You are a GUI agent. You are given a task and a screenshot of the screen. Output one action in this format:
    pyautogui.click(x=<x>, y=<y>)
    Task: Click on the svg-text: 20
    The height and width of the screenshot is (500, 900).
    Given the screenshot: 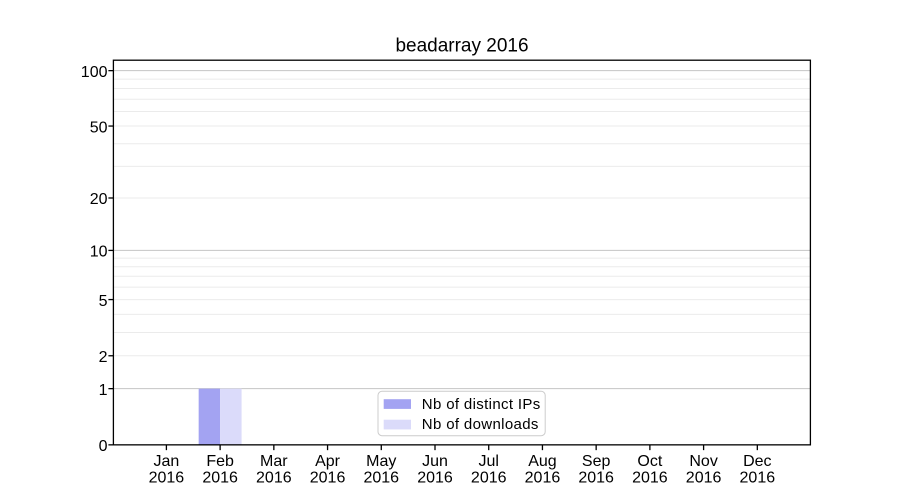 What is the action you would take?
    pyautogui.click(x=99, y=199)
    